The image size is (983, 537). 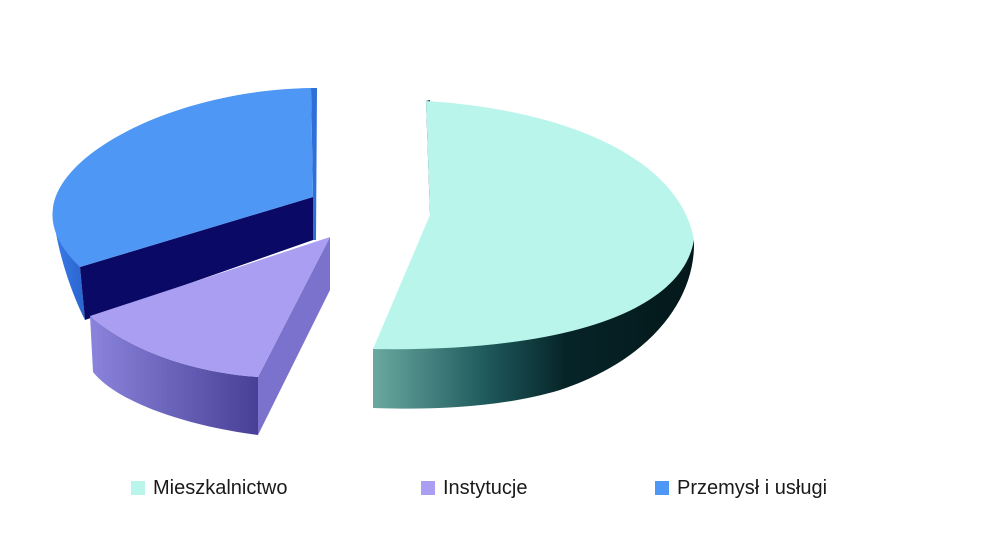 What do you see at coordinates (182, 177) in the screenshot?
I see `slice-przemysl-top` at bounding box center [182, 177].